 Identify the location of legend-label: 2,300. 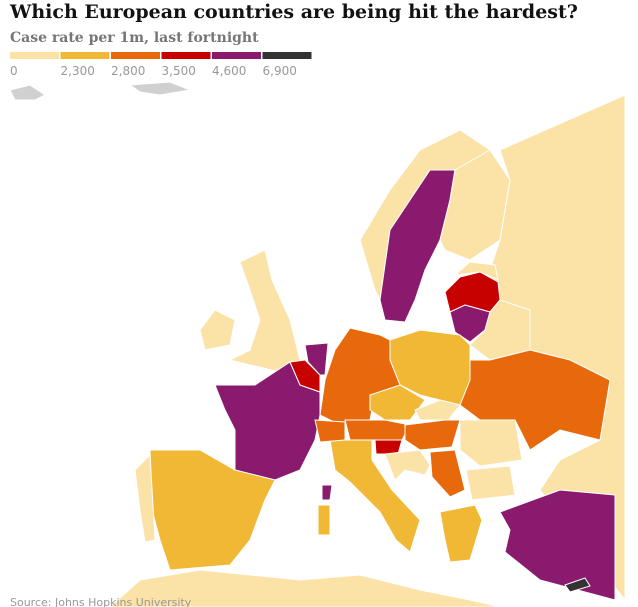
(78, 71).